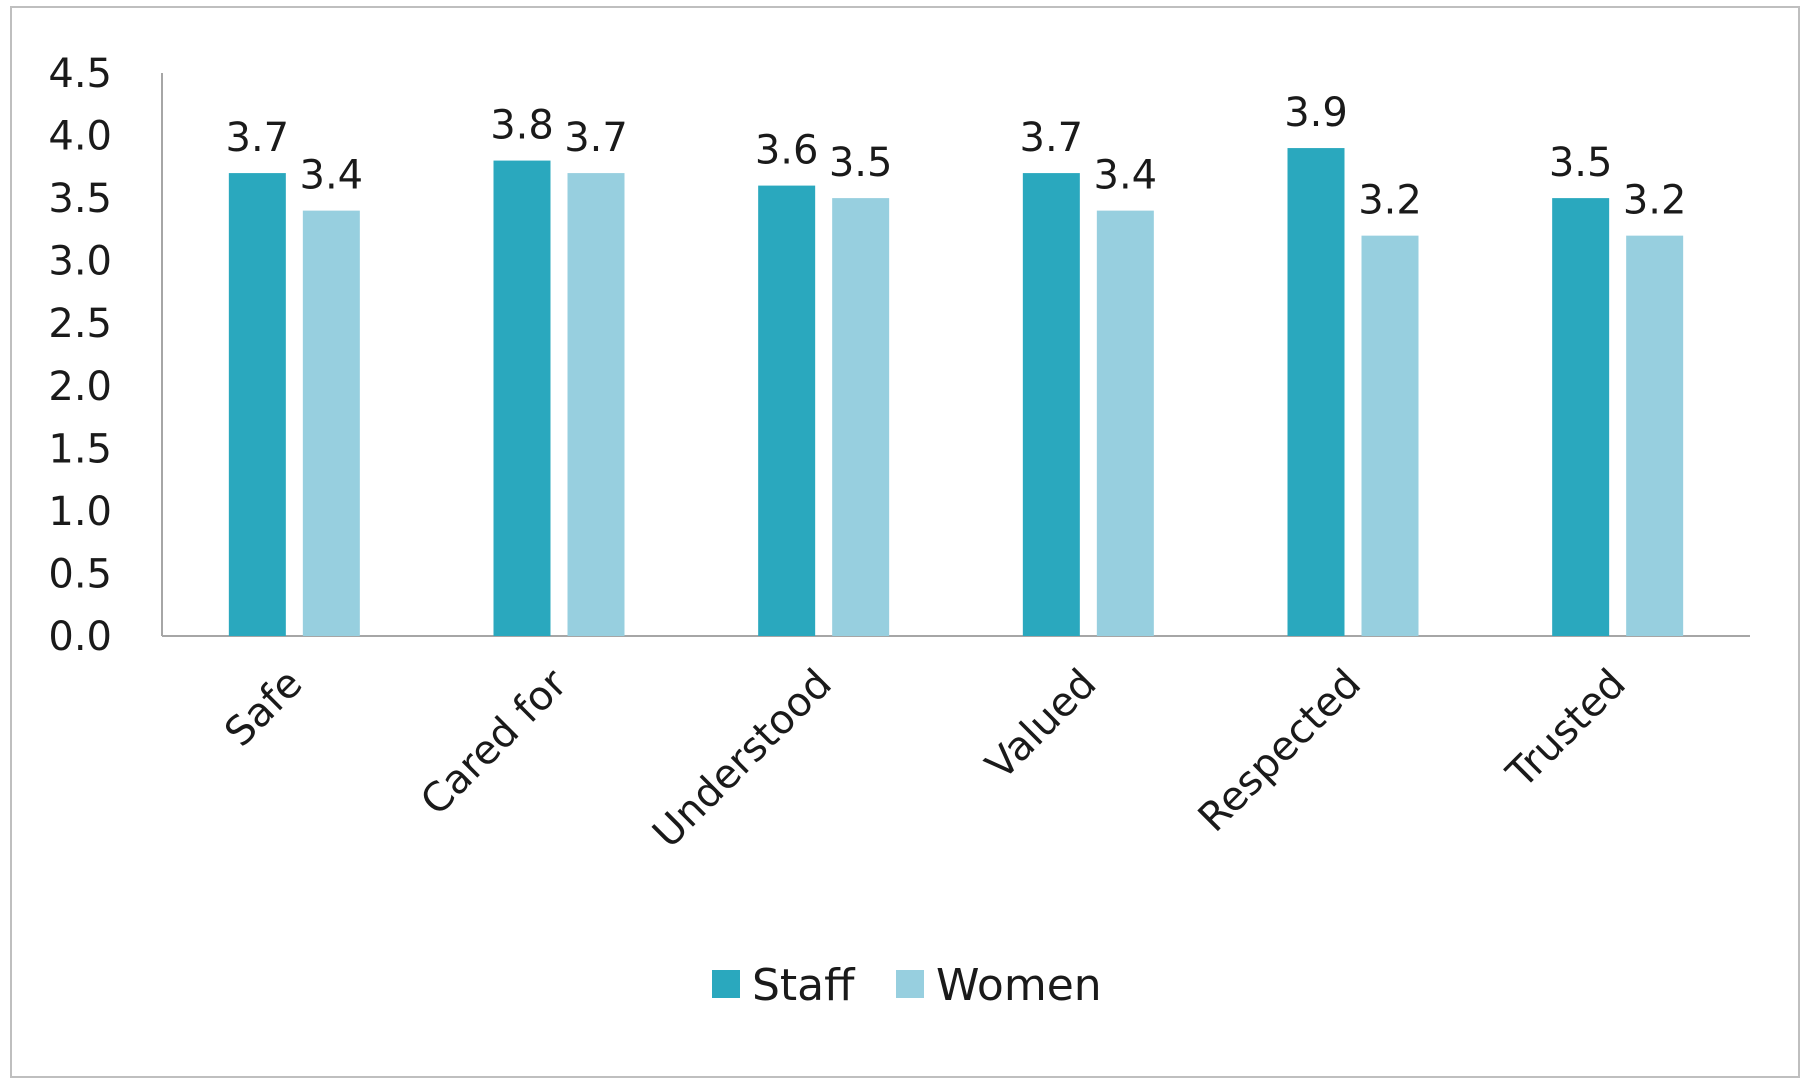 The height and width of the screenshot is (1086, 1808). What do you see at coordinates (1566, 729) in the screenshot?
I see `category-label: Trusted` at bounding box center [1566, 729].